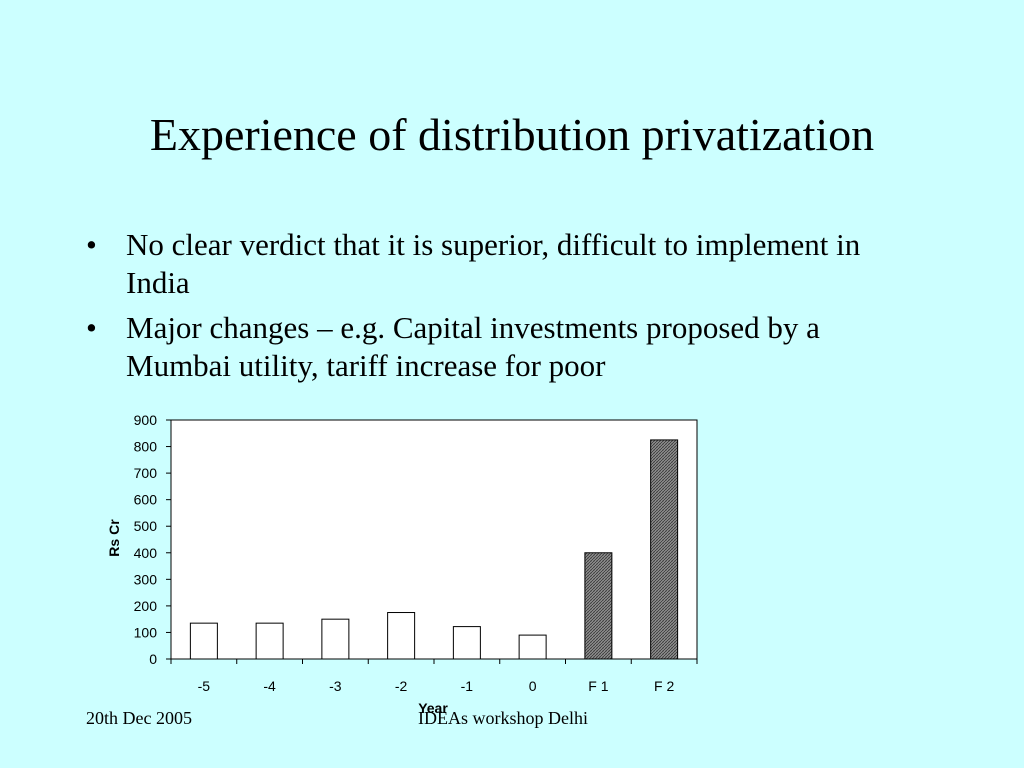  Describe the element at coordinates (146, 447) in the screenshot. I see `y-tick-label: 800` at that location.